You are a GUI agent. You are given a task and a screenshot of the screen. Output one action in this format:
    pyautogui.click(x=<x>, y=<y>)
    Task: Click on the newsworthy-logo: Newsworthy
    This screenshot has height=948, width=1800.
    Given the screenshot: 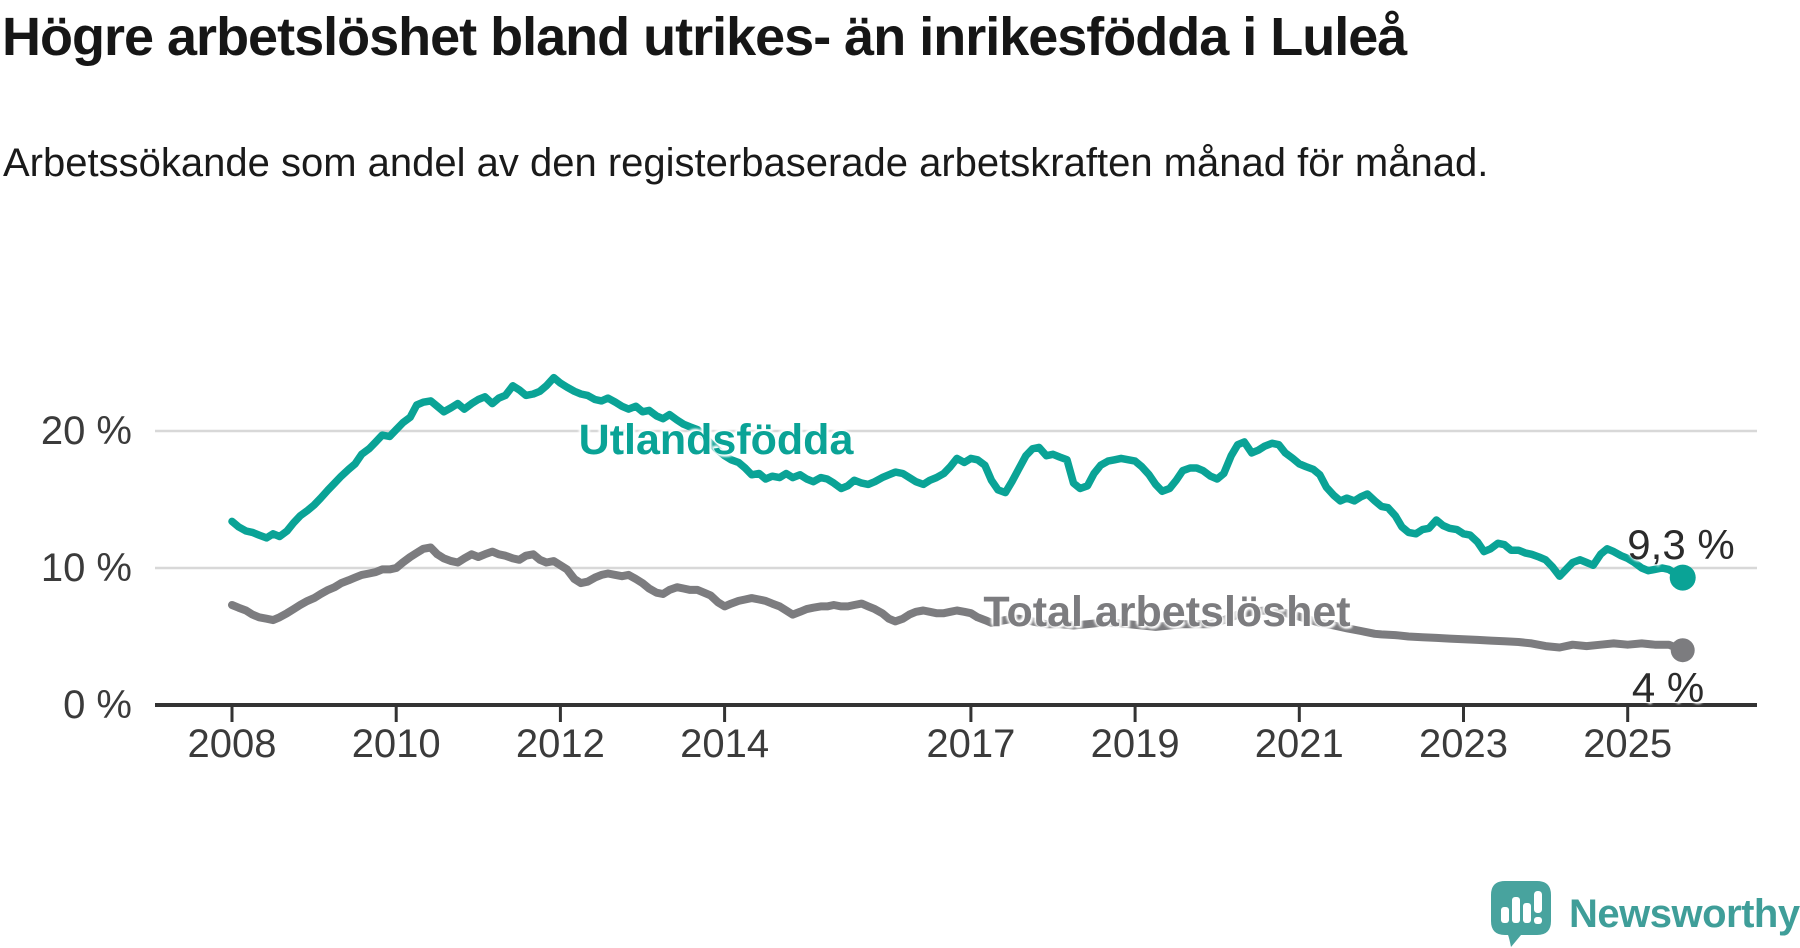 What is the action you would take?
    pyautogui.click(x=1645, y=914)
    